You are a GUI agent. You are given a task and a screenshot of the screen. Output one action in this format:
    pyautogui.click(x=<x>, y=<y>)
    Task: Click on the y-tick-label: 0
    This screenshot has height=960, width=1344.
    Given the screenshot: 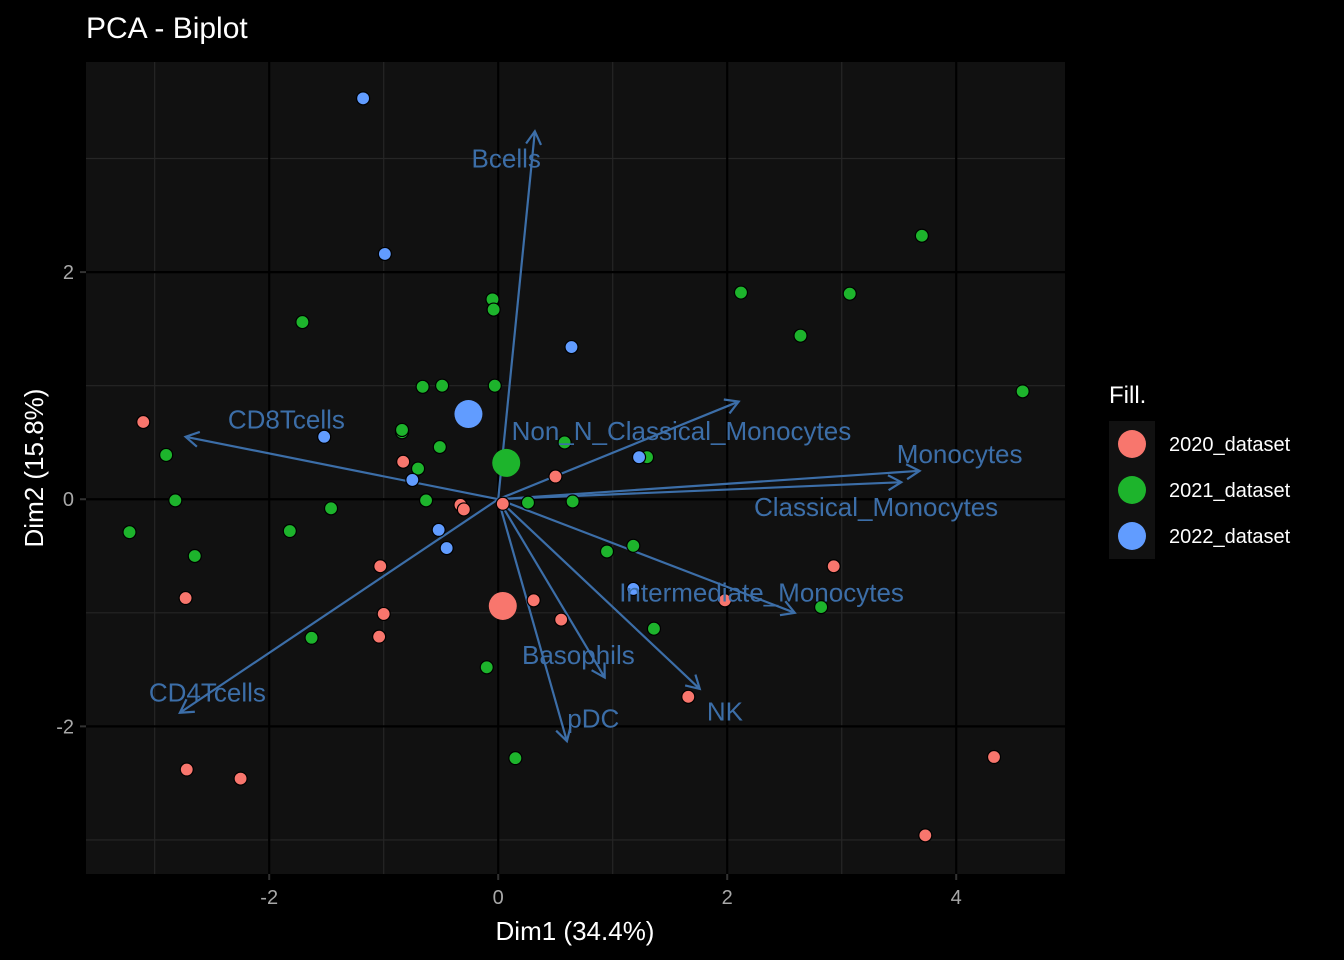 What is the action you would take?
    pyautogui.click(x=68, y=500)
    